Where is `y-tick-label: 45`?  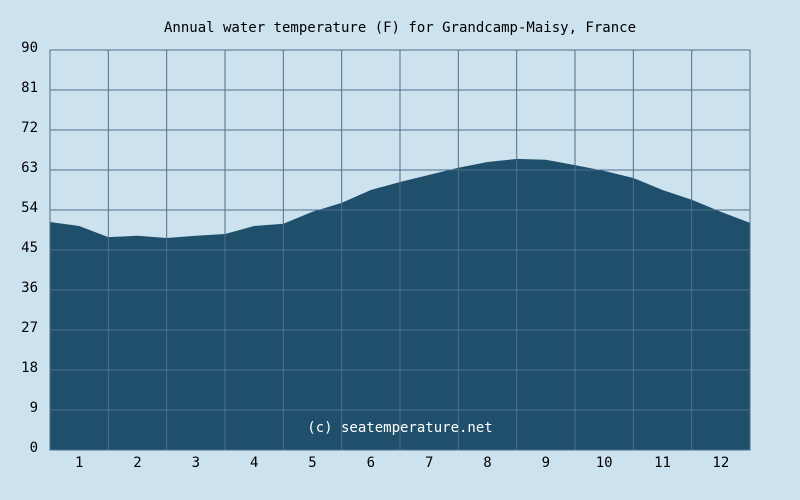
y-tick-label: 45 is located at coordinates (29, 248).